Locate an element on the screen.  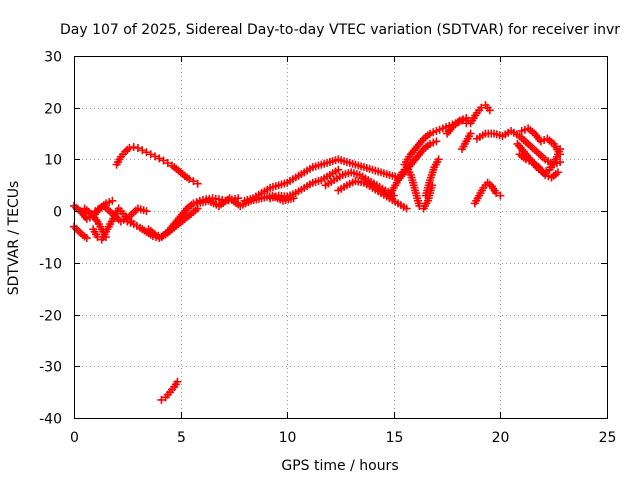
x-tick-label: 5 is located at coordinates (181, 438).